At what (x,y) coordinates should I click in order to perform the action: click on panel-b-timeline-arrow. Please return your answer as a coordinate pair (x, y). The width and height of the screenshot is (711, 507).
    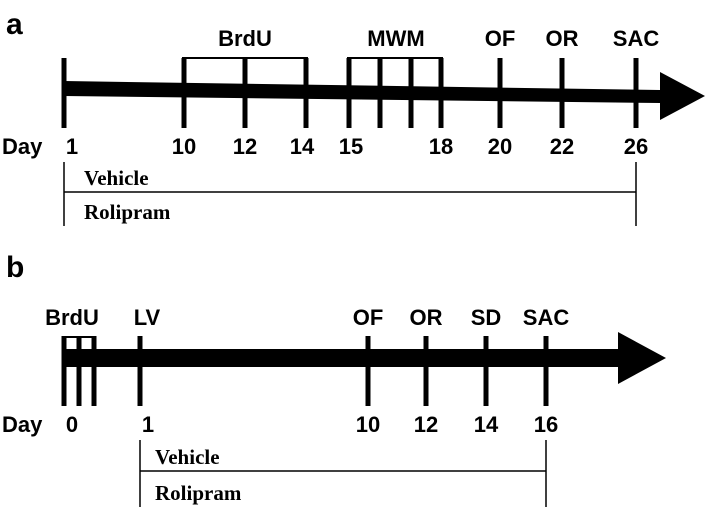
    Looking at the image, I should click on (365, 358).